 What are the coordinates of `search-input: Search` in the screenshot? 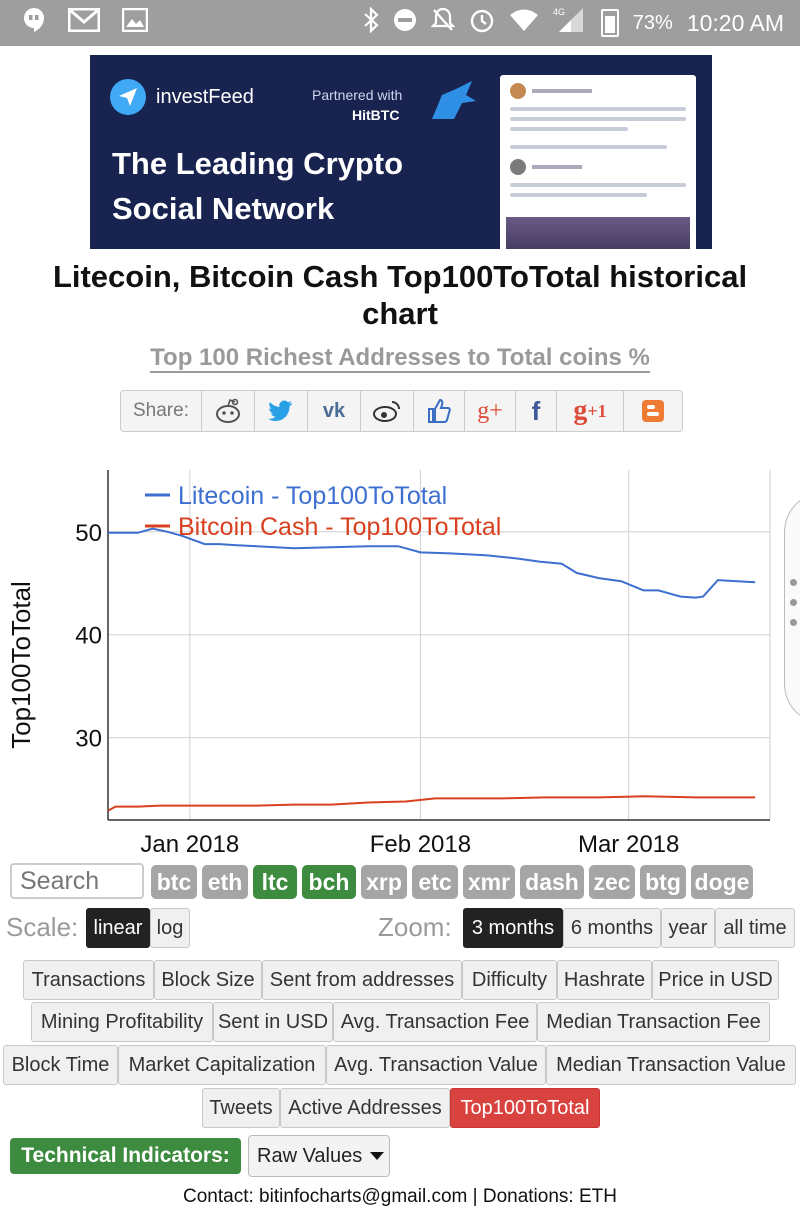 It's located at (77, 881).